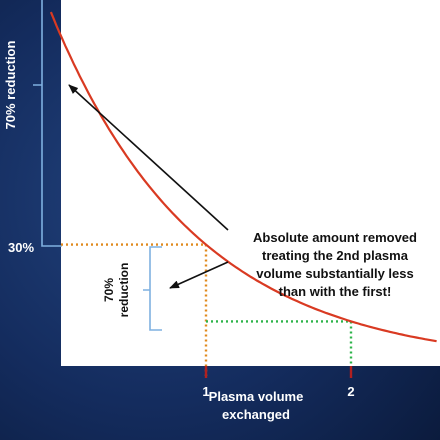 The image size is (440, 440). Describe the element at coordinates (335, 237) in the screenshot. I see `annotation-line-1: Absolute amount removed` at that location.